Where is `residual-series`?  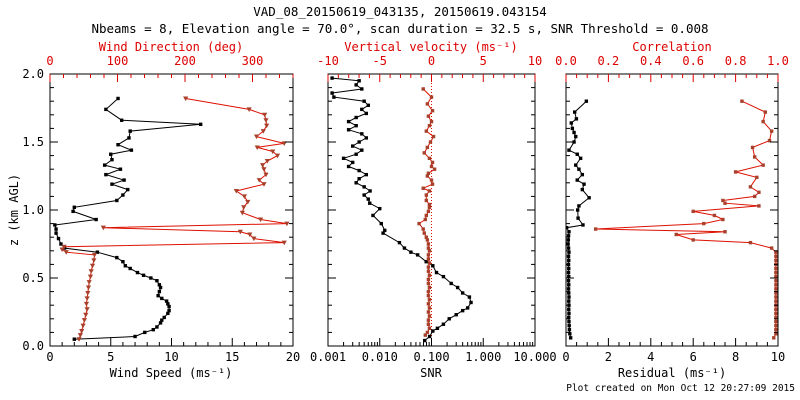 residual-series is located at coordinates (578, 219).